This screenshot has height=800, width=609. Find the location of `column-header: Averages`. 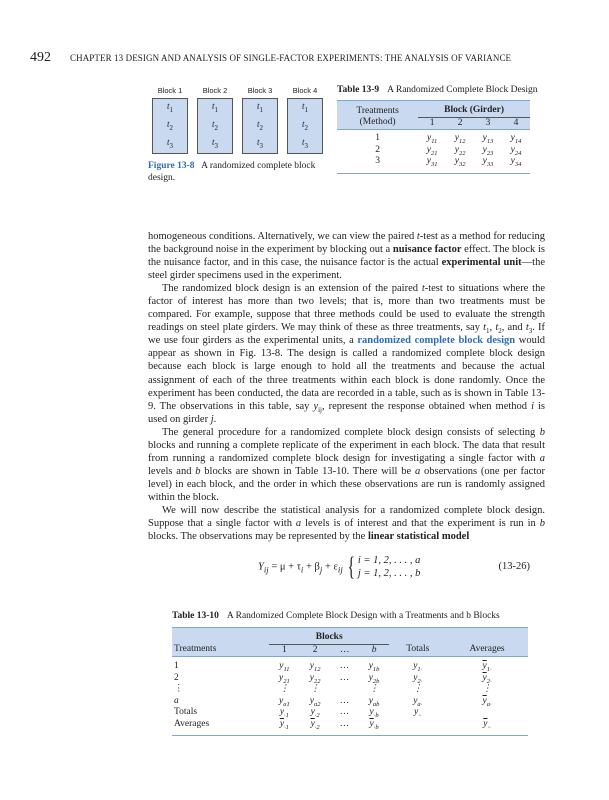

column-header: Averages is located at coordinates (487, 649).